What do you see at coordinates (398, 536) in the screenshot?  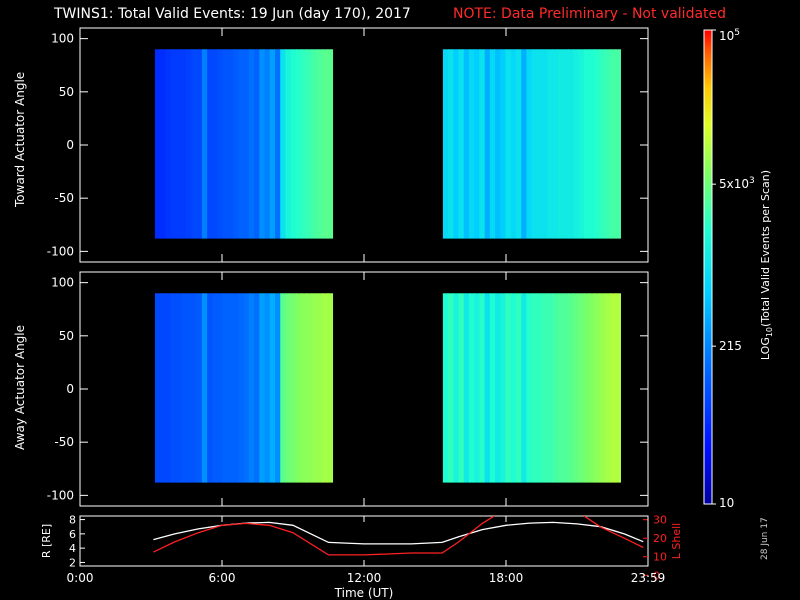 I see `orbit-lines` at bounding box center [398, 536].